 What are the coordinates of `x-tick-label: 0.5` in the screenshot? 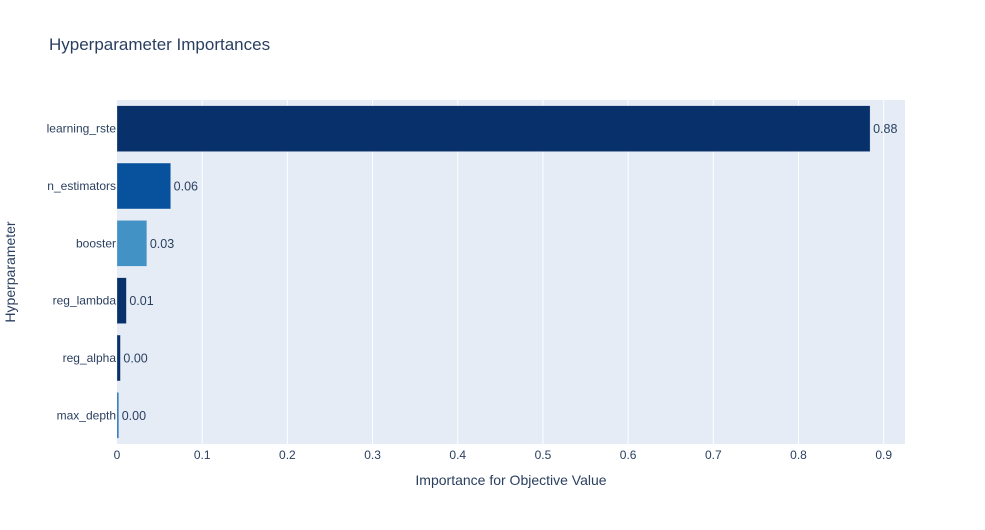 It's located at (543, 455).